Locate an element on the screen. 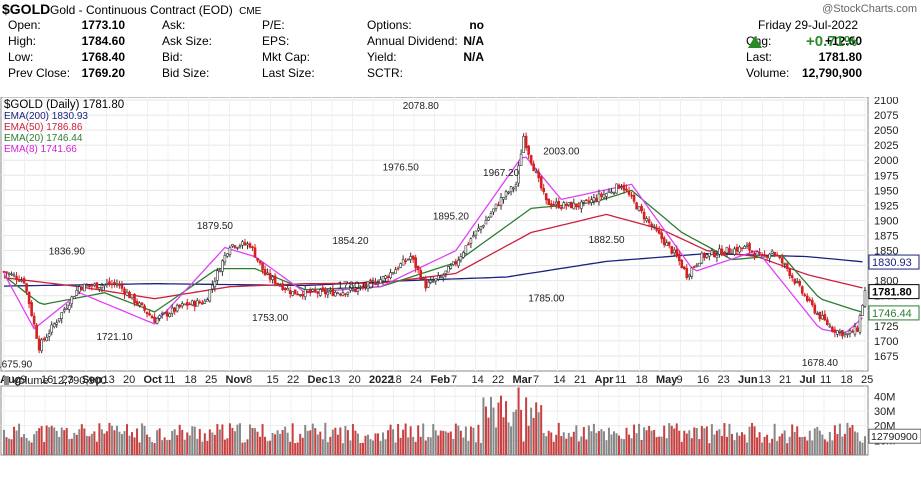  annotation-label: 2003.00 is located at coordinates (561, 151).